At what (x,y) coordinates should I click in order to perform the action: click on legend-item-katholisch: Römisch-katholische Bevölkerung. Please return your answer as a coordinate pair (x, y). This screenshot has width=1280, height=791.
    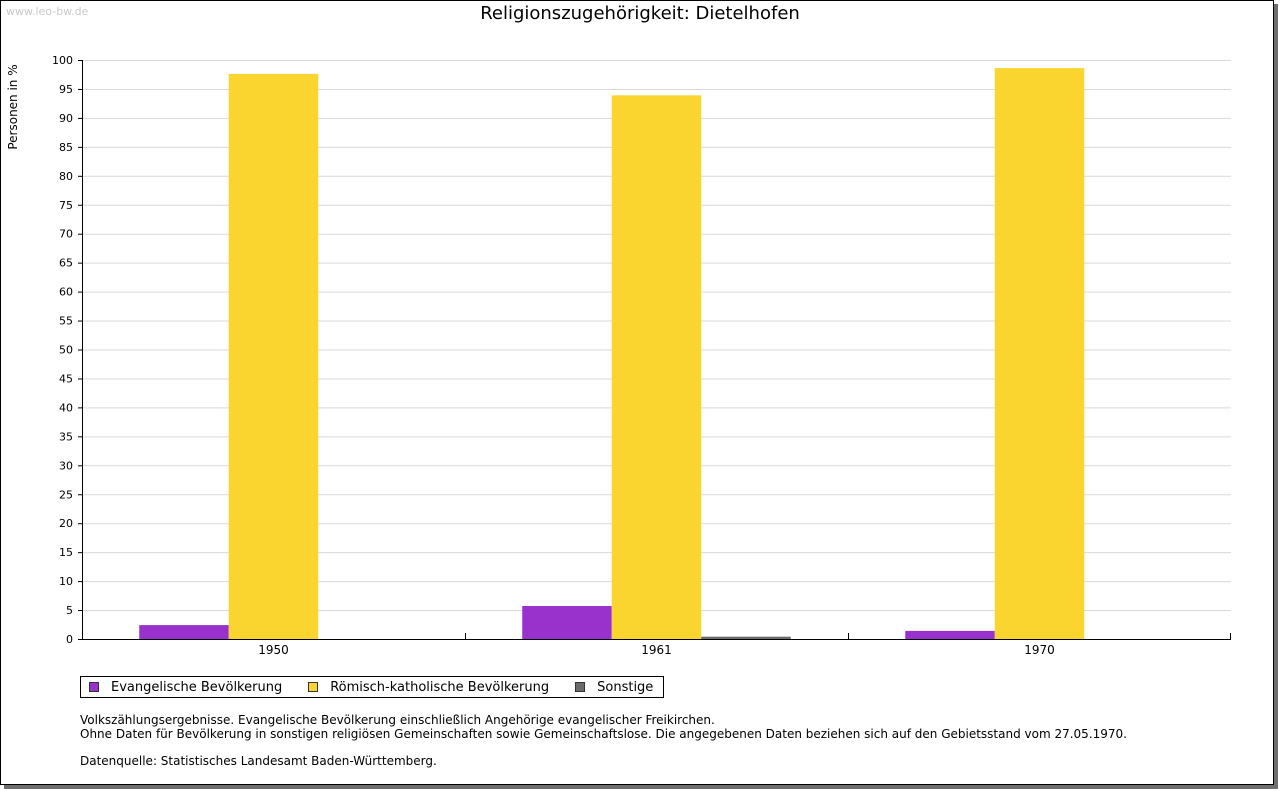
    Looking at the image, I should click on (428, 687).